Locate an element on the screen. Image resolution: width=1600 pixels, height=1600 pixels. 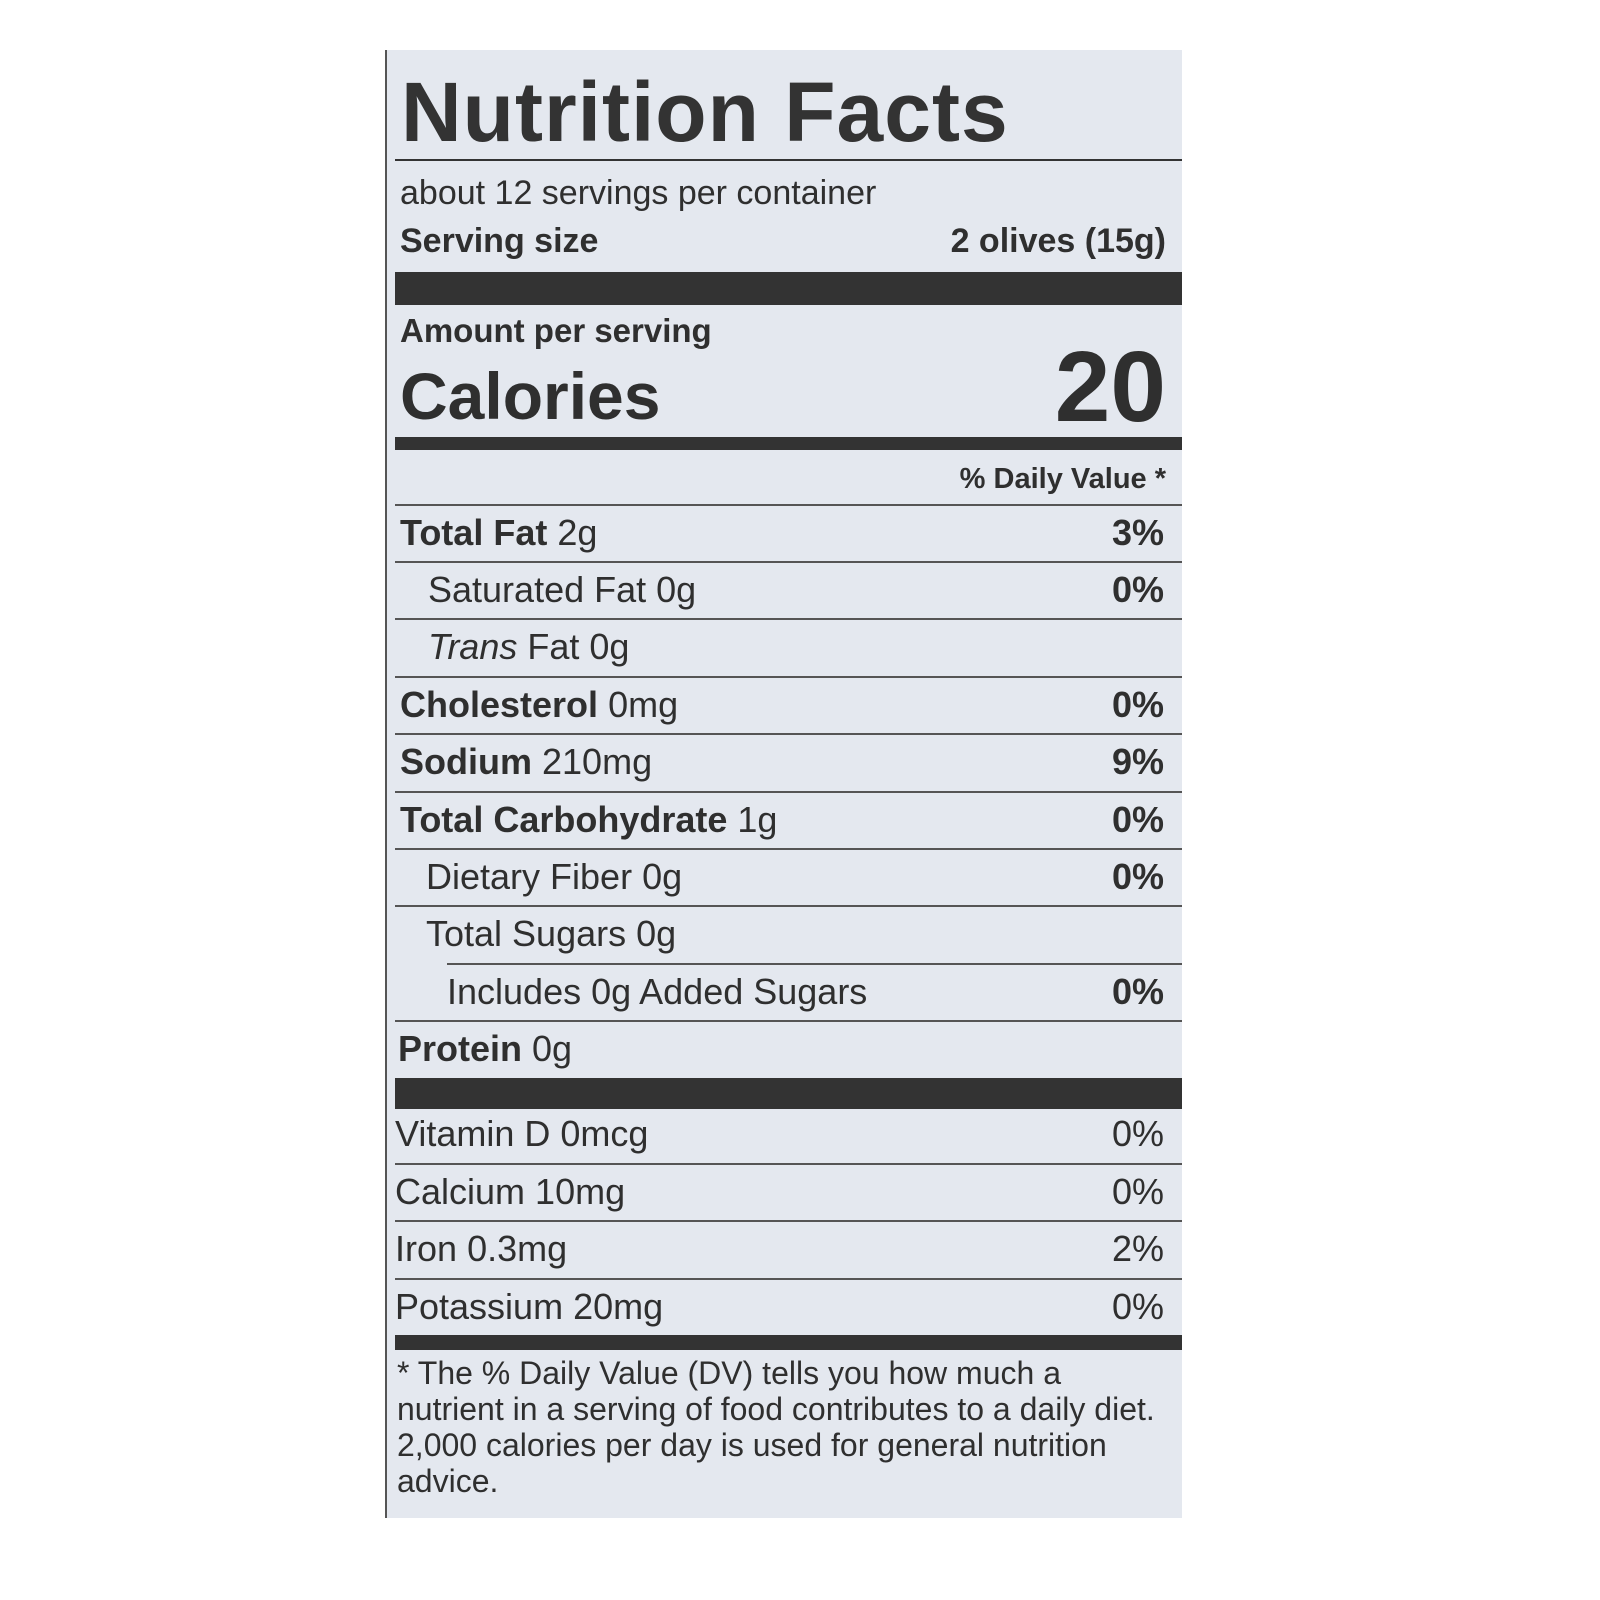
nutrient-name: Total Carbohydrate is located at coordinates (564, 819).